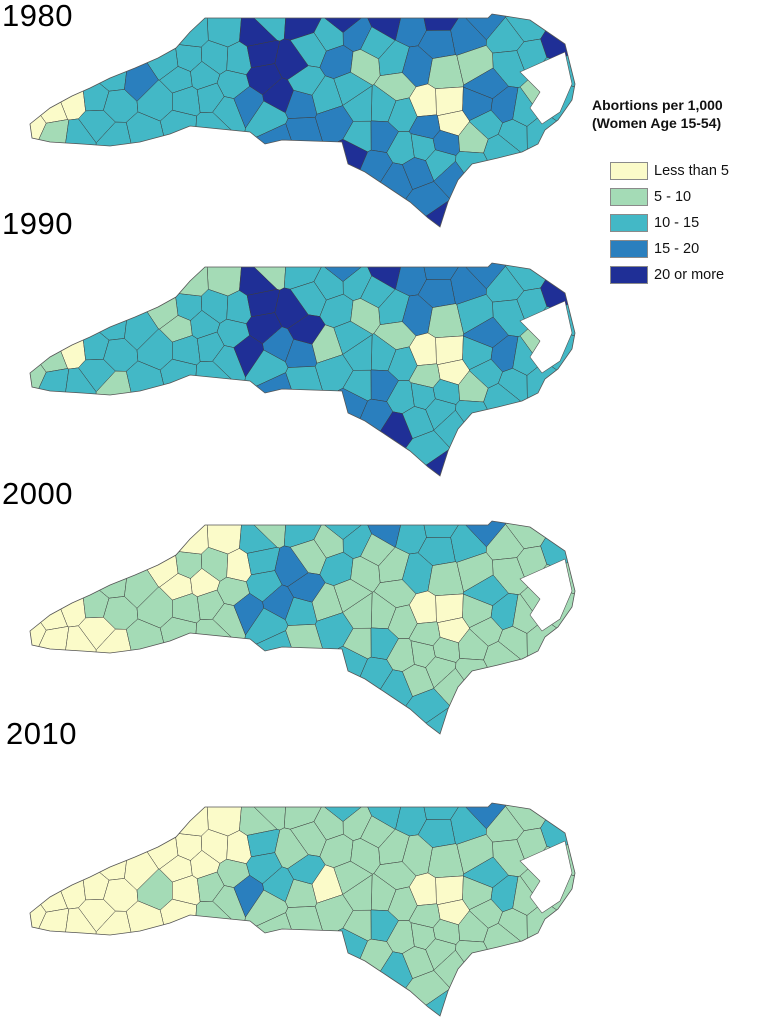 This screenshot has width=759, height=1022. I want to click on legend-item: 20 or more, so click(683, 275).